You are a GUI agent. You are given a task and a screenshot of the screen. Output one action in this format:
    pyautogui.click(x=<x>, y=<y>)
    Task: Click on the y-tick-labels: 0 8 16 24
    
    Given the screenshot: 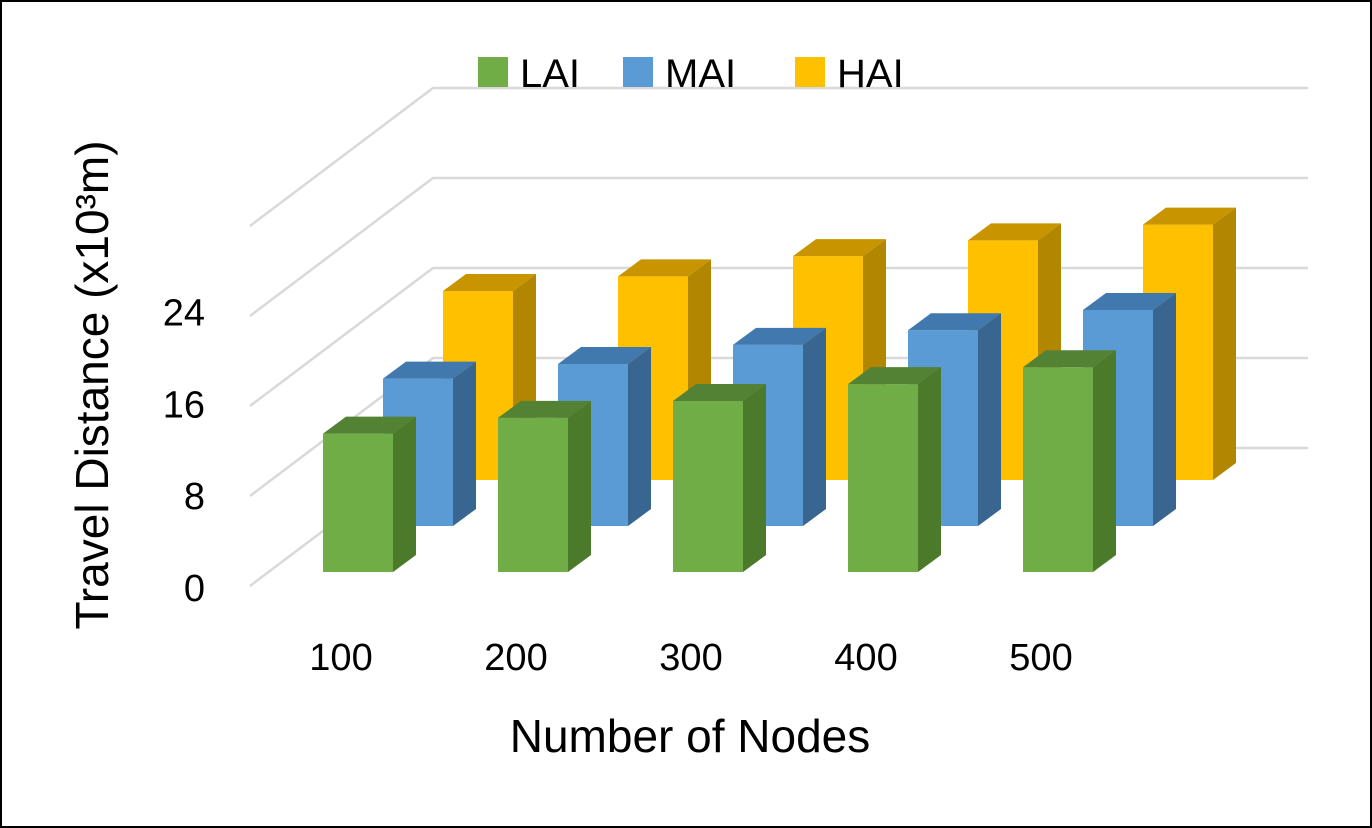 What is the action you would take?
    pyautogui.click(x=184, y=451)
    